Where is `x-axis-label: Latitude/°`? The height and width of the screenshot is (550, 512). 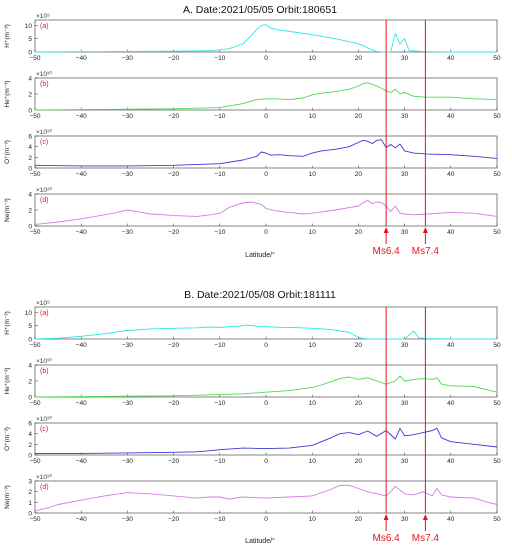
x-axis-label: Latitude/° is located at coordinates (260, 541).